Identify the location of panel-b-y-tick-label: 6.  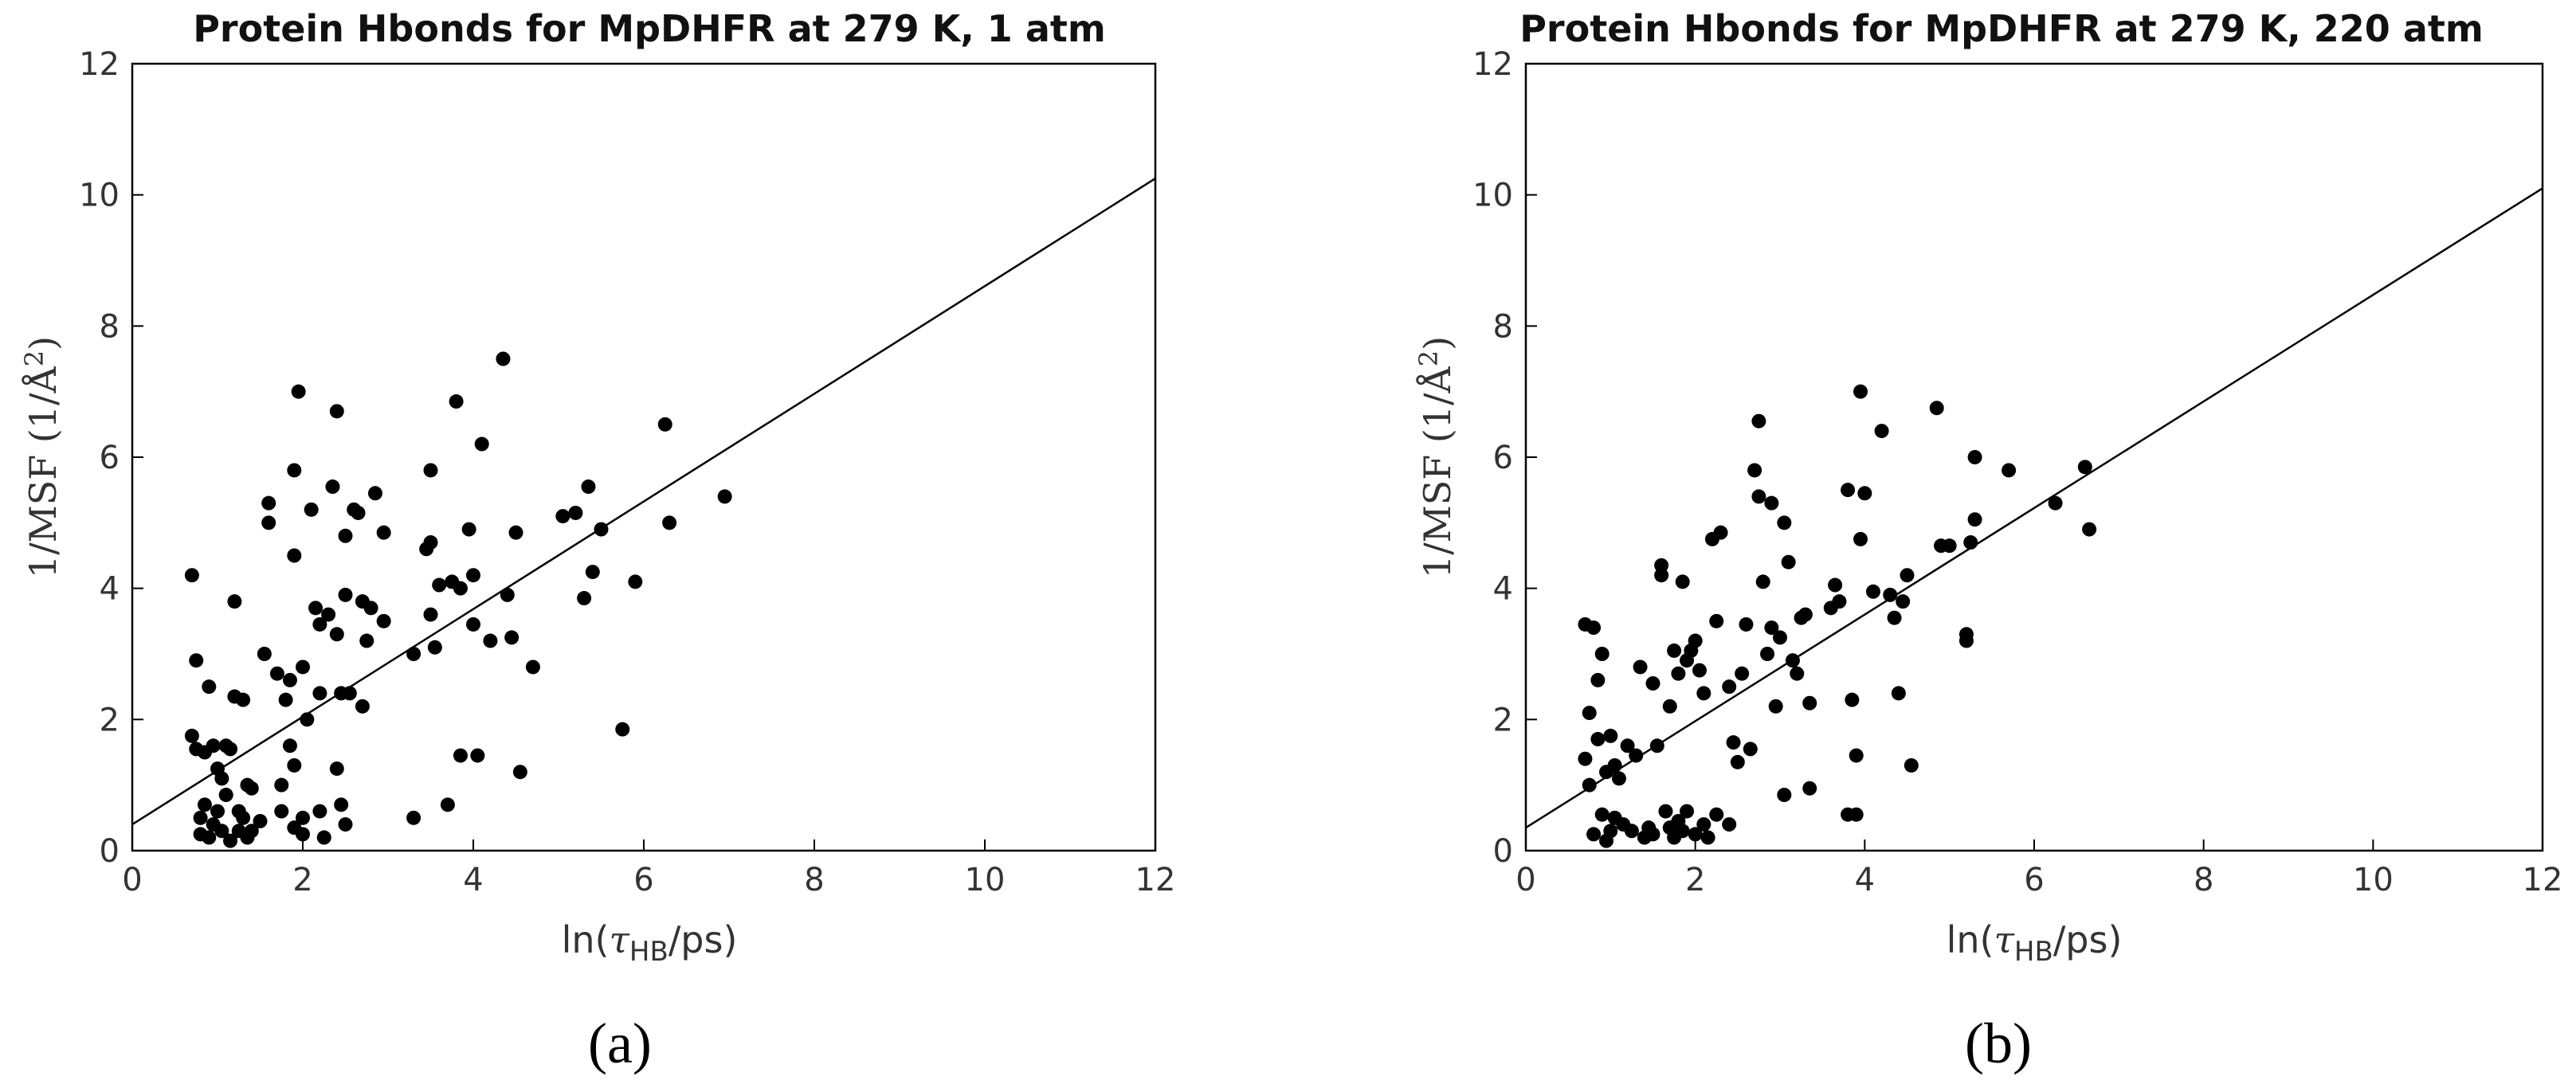
(1503, 458).